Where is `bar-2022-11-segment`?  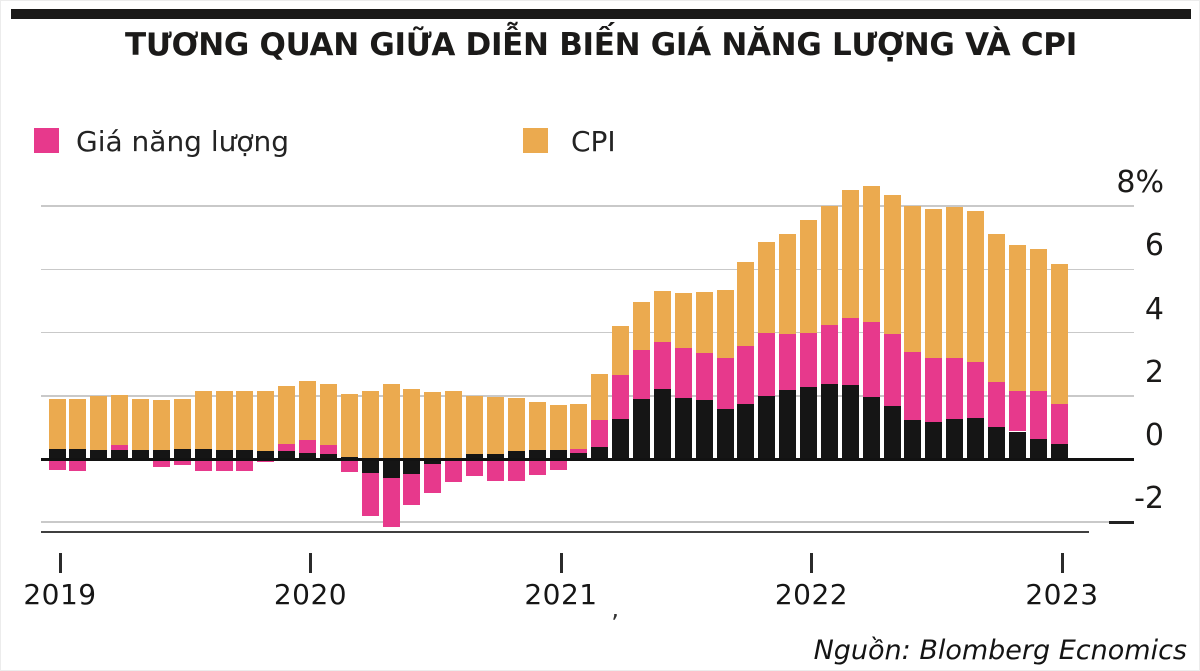 bar-2022-11-segment is located at coordinates (1017, 445).